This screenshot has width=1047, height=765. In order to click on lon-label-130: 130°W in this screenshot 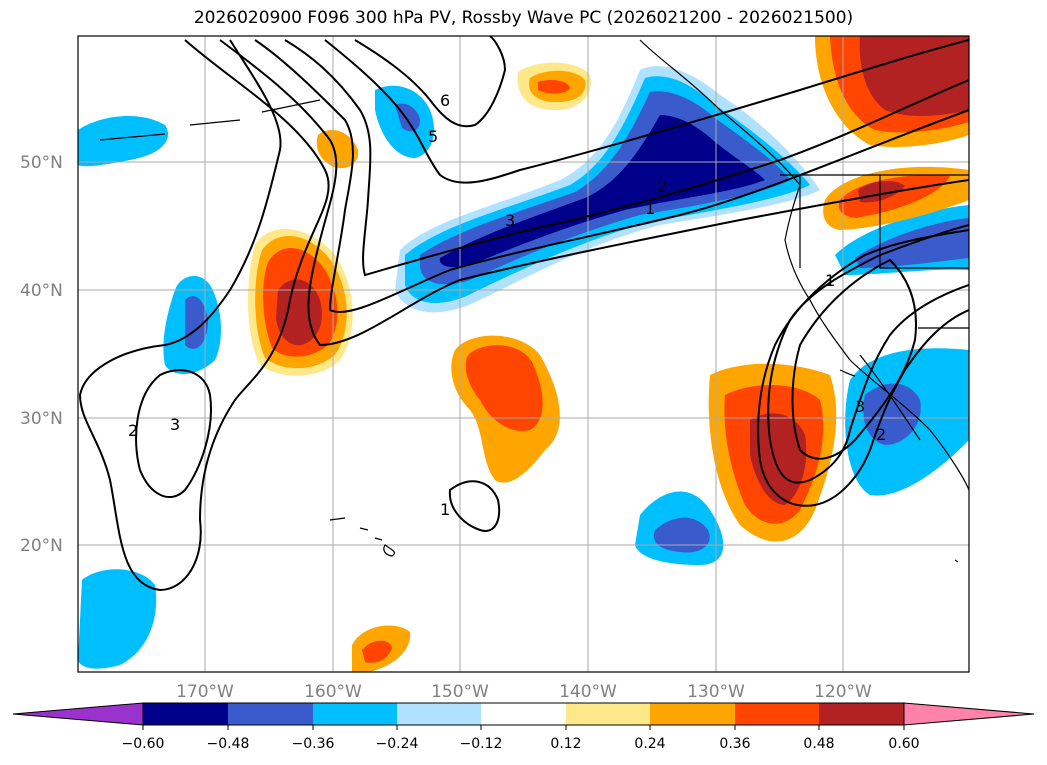, I will do `click(716, 692)`.